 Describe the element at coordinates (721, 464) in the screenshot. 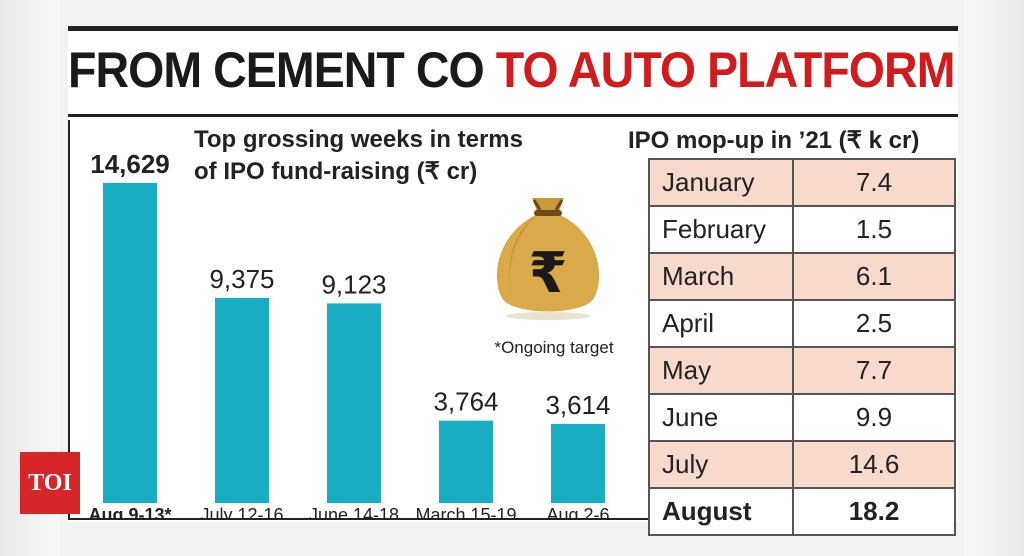

I see `month-cell: July` at that location.